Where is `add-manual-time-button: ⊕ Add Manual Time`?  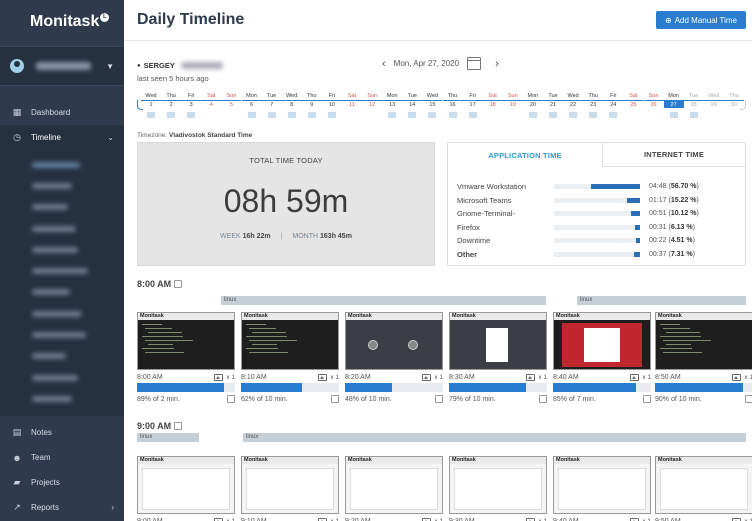 add-manual-time-button: ⊕ Add Manual Time is located at coordinates (701, 20).